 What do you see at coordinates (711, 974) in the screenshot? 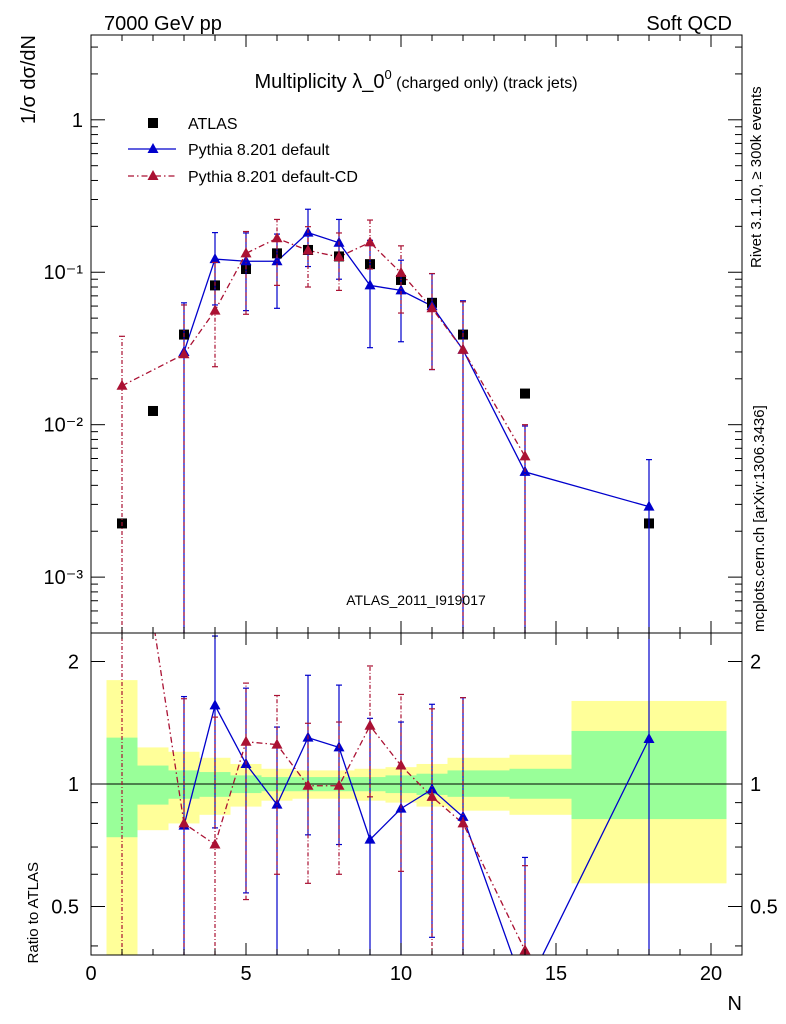
I see `x-tick-label: 20` at bounding box center [711, 974].